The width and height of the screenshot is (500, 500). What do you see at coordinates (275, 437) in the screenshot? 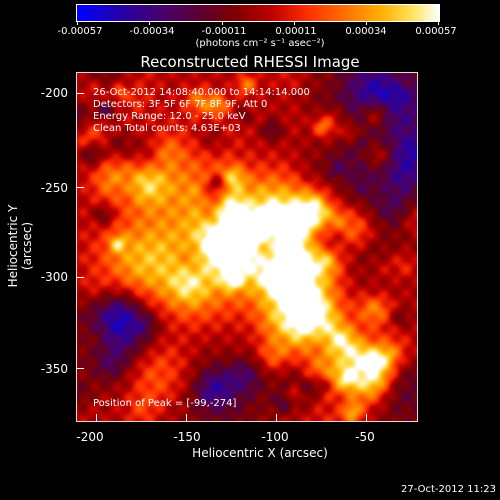
I see `x-tick-label: -100` at bounding box center [275, 437].